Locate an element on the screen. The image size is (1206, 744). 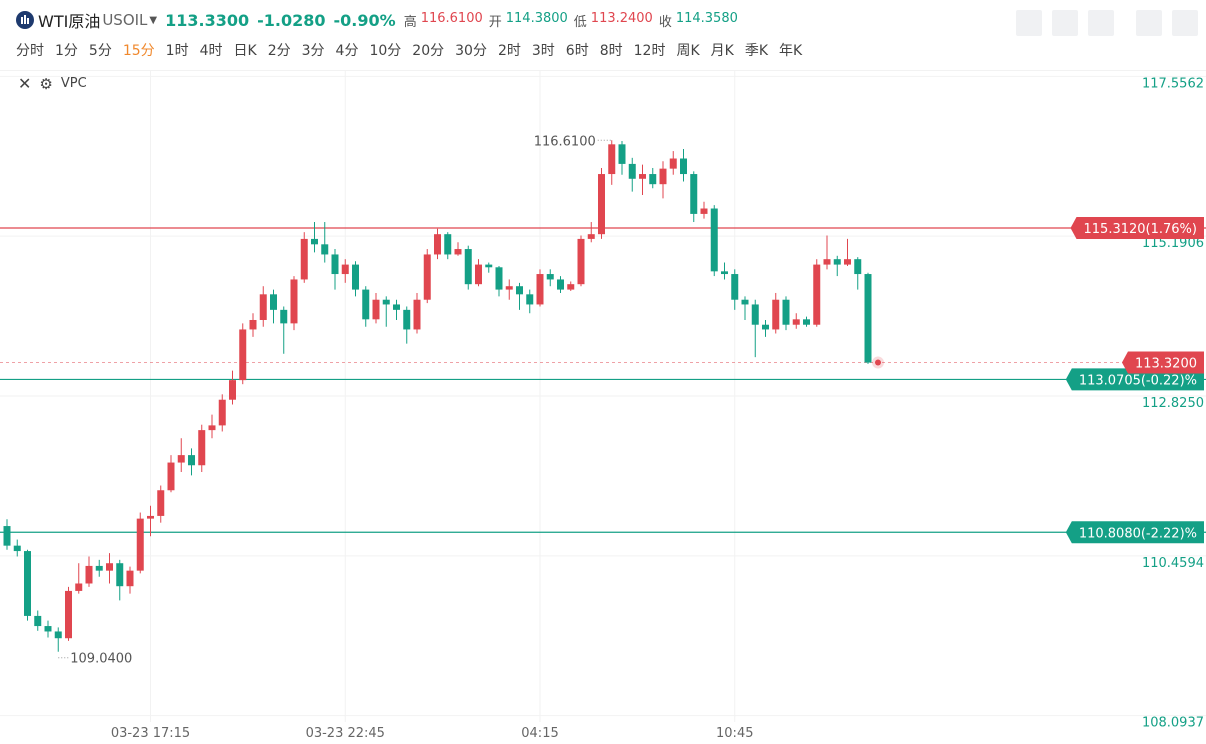
tool-collapse is located at coordinates (1149, 23).